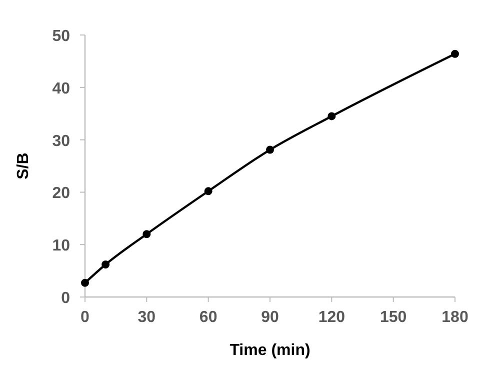 The width and height of the screenshot is (480, 389). Describe the element at coordinates (270, 317) in the screenshot. I see `x-tick-label: 90` at that location.